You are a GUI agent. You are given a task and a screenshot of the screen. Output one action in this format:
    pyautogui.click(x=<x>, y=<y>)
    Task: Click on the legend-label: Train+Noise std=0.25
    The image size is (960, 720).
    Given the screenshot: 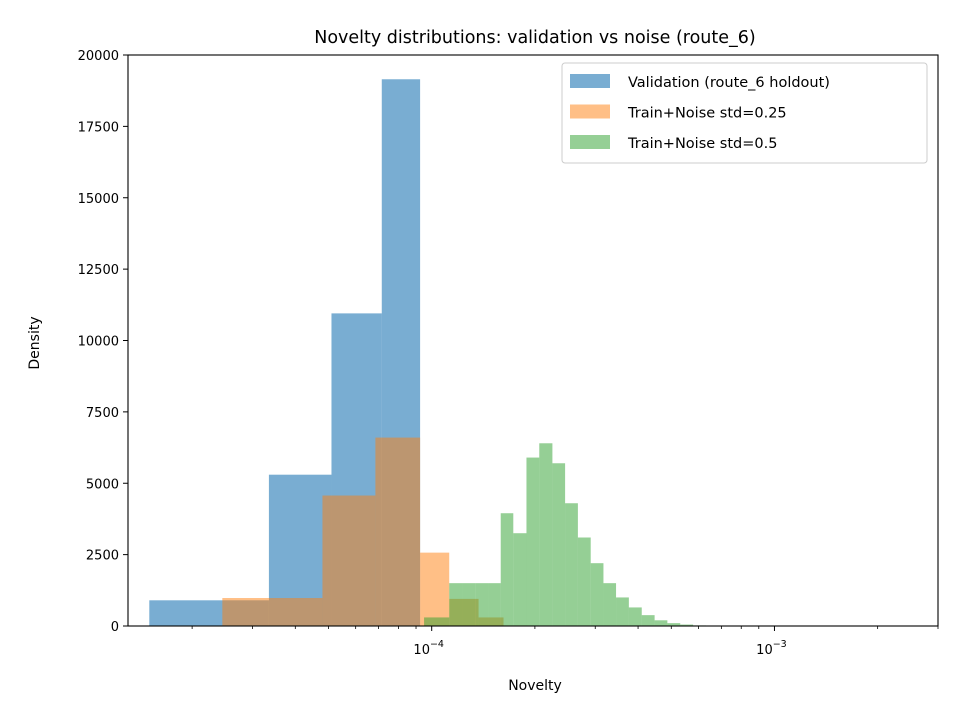 What is the action you would take?
    pyautogui.click(x=707, y=114)
    